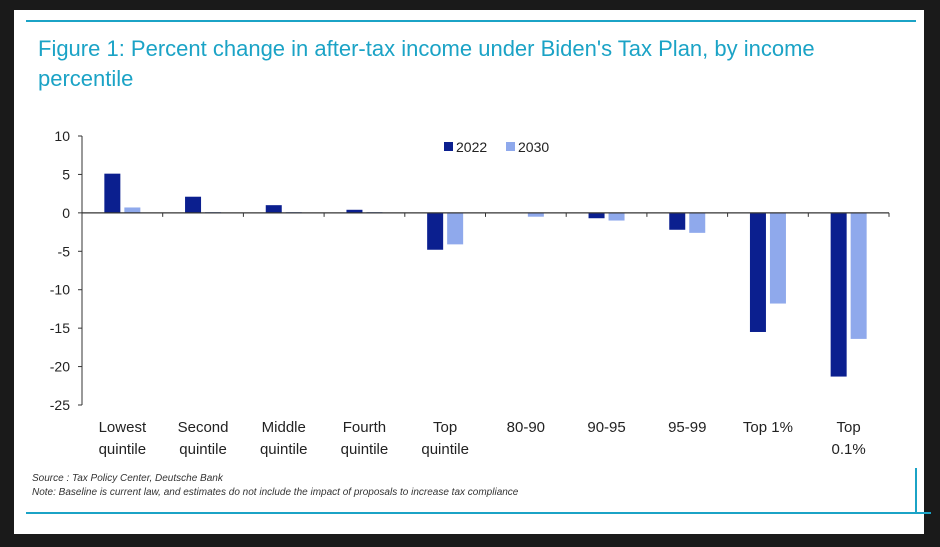 This screenshot has height=547, width=940. I want to click on x-category-label: Middle, so click(284, 427).